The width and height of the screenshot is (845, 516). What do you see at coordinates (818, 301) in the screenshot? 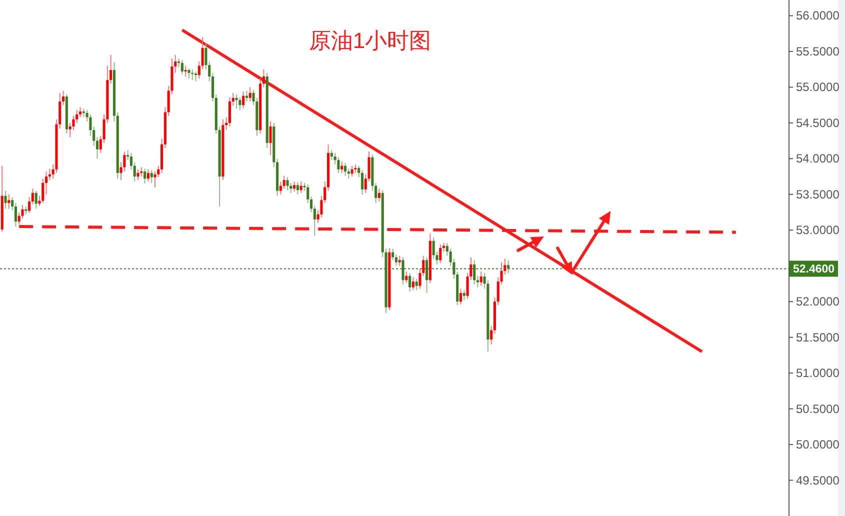
I see `y-tick-label: 52.0000` at bounding box center [818, 301].